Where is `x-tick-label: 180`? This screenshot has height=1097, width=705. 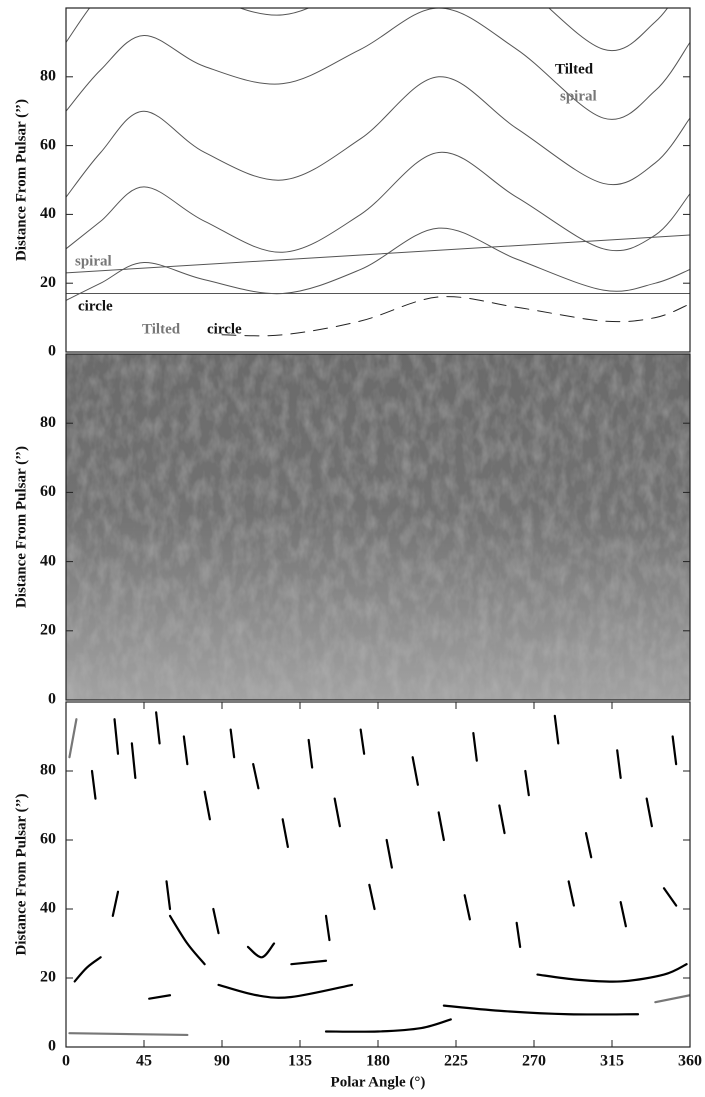 x-tick-label: 180 is located at coordinates (378, 1061).